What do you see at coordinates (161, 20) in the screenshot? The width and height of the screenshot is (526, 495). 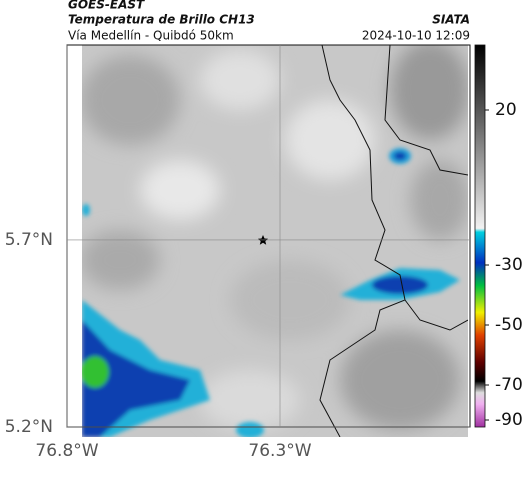 I see `subtitle: Temperatura de Brillo CH13` at bounding box center [161, 20].